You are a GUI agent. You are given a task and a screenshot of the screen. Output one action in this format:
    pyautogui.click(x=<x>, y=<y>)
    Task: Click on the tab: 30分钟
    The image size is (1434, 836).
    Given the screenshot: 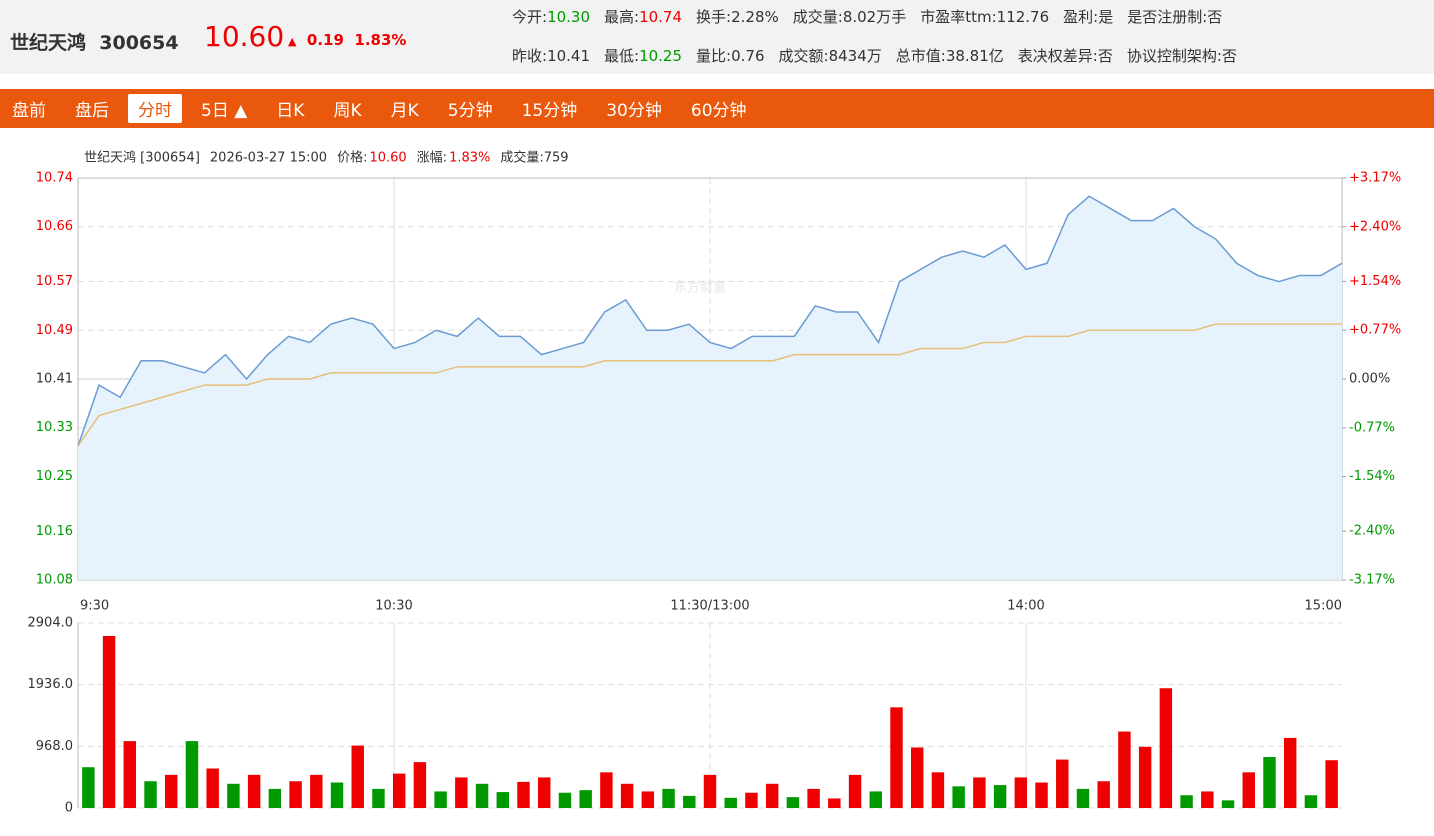 What is the action you would take?
    pyautogui.click(x=634, y=111)
    